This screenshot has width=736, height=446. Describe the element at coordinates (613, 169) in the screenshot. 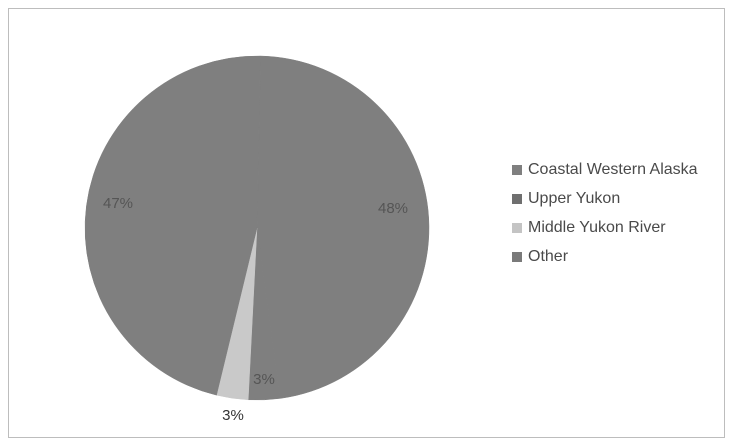

I see `legend-label: Coastal Western Alaska` at that location.